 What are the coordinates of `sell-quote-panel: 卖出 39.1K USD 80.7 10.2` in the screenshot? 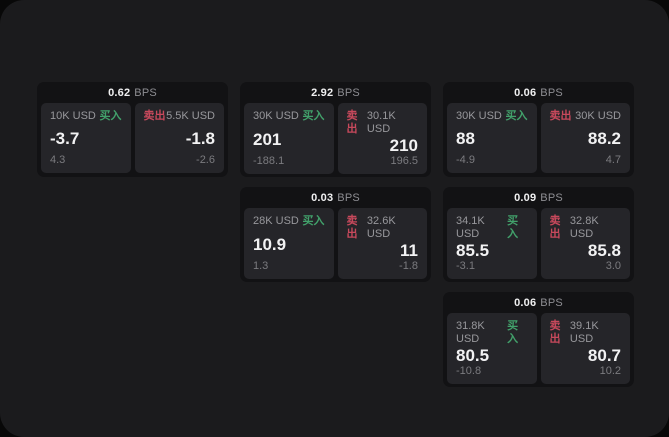 It's located at (585, 348).